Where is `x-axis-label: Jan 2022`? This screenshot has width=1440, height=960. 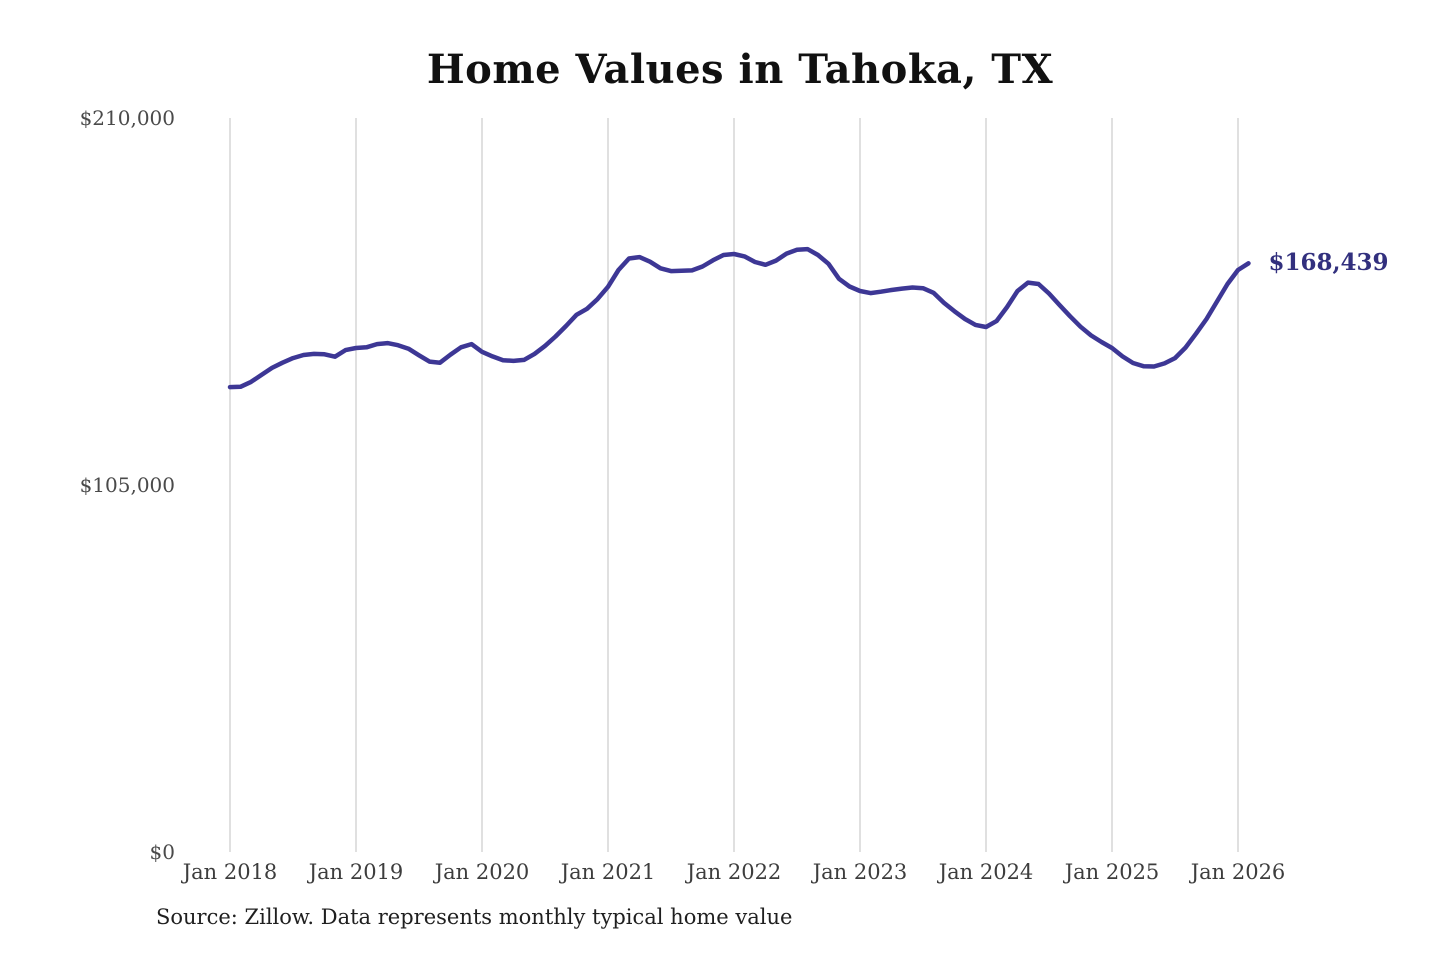
x-axis-label: Jan 2022 is located at coordinates (734, 872).